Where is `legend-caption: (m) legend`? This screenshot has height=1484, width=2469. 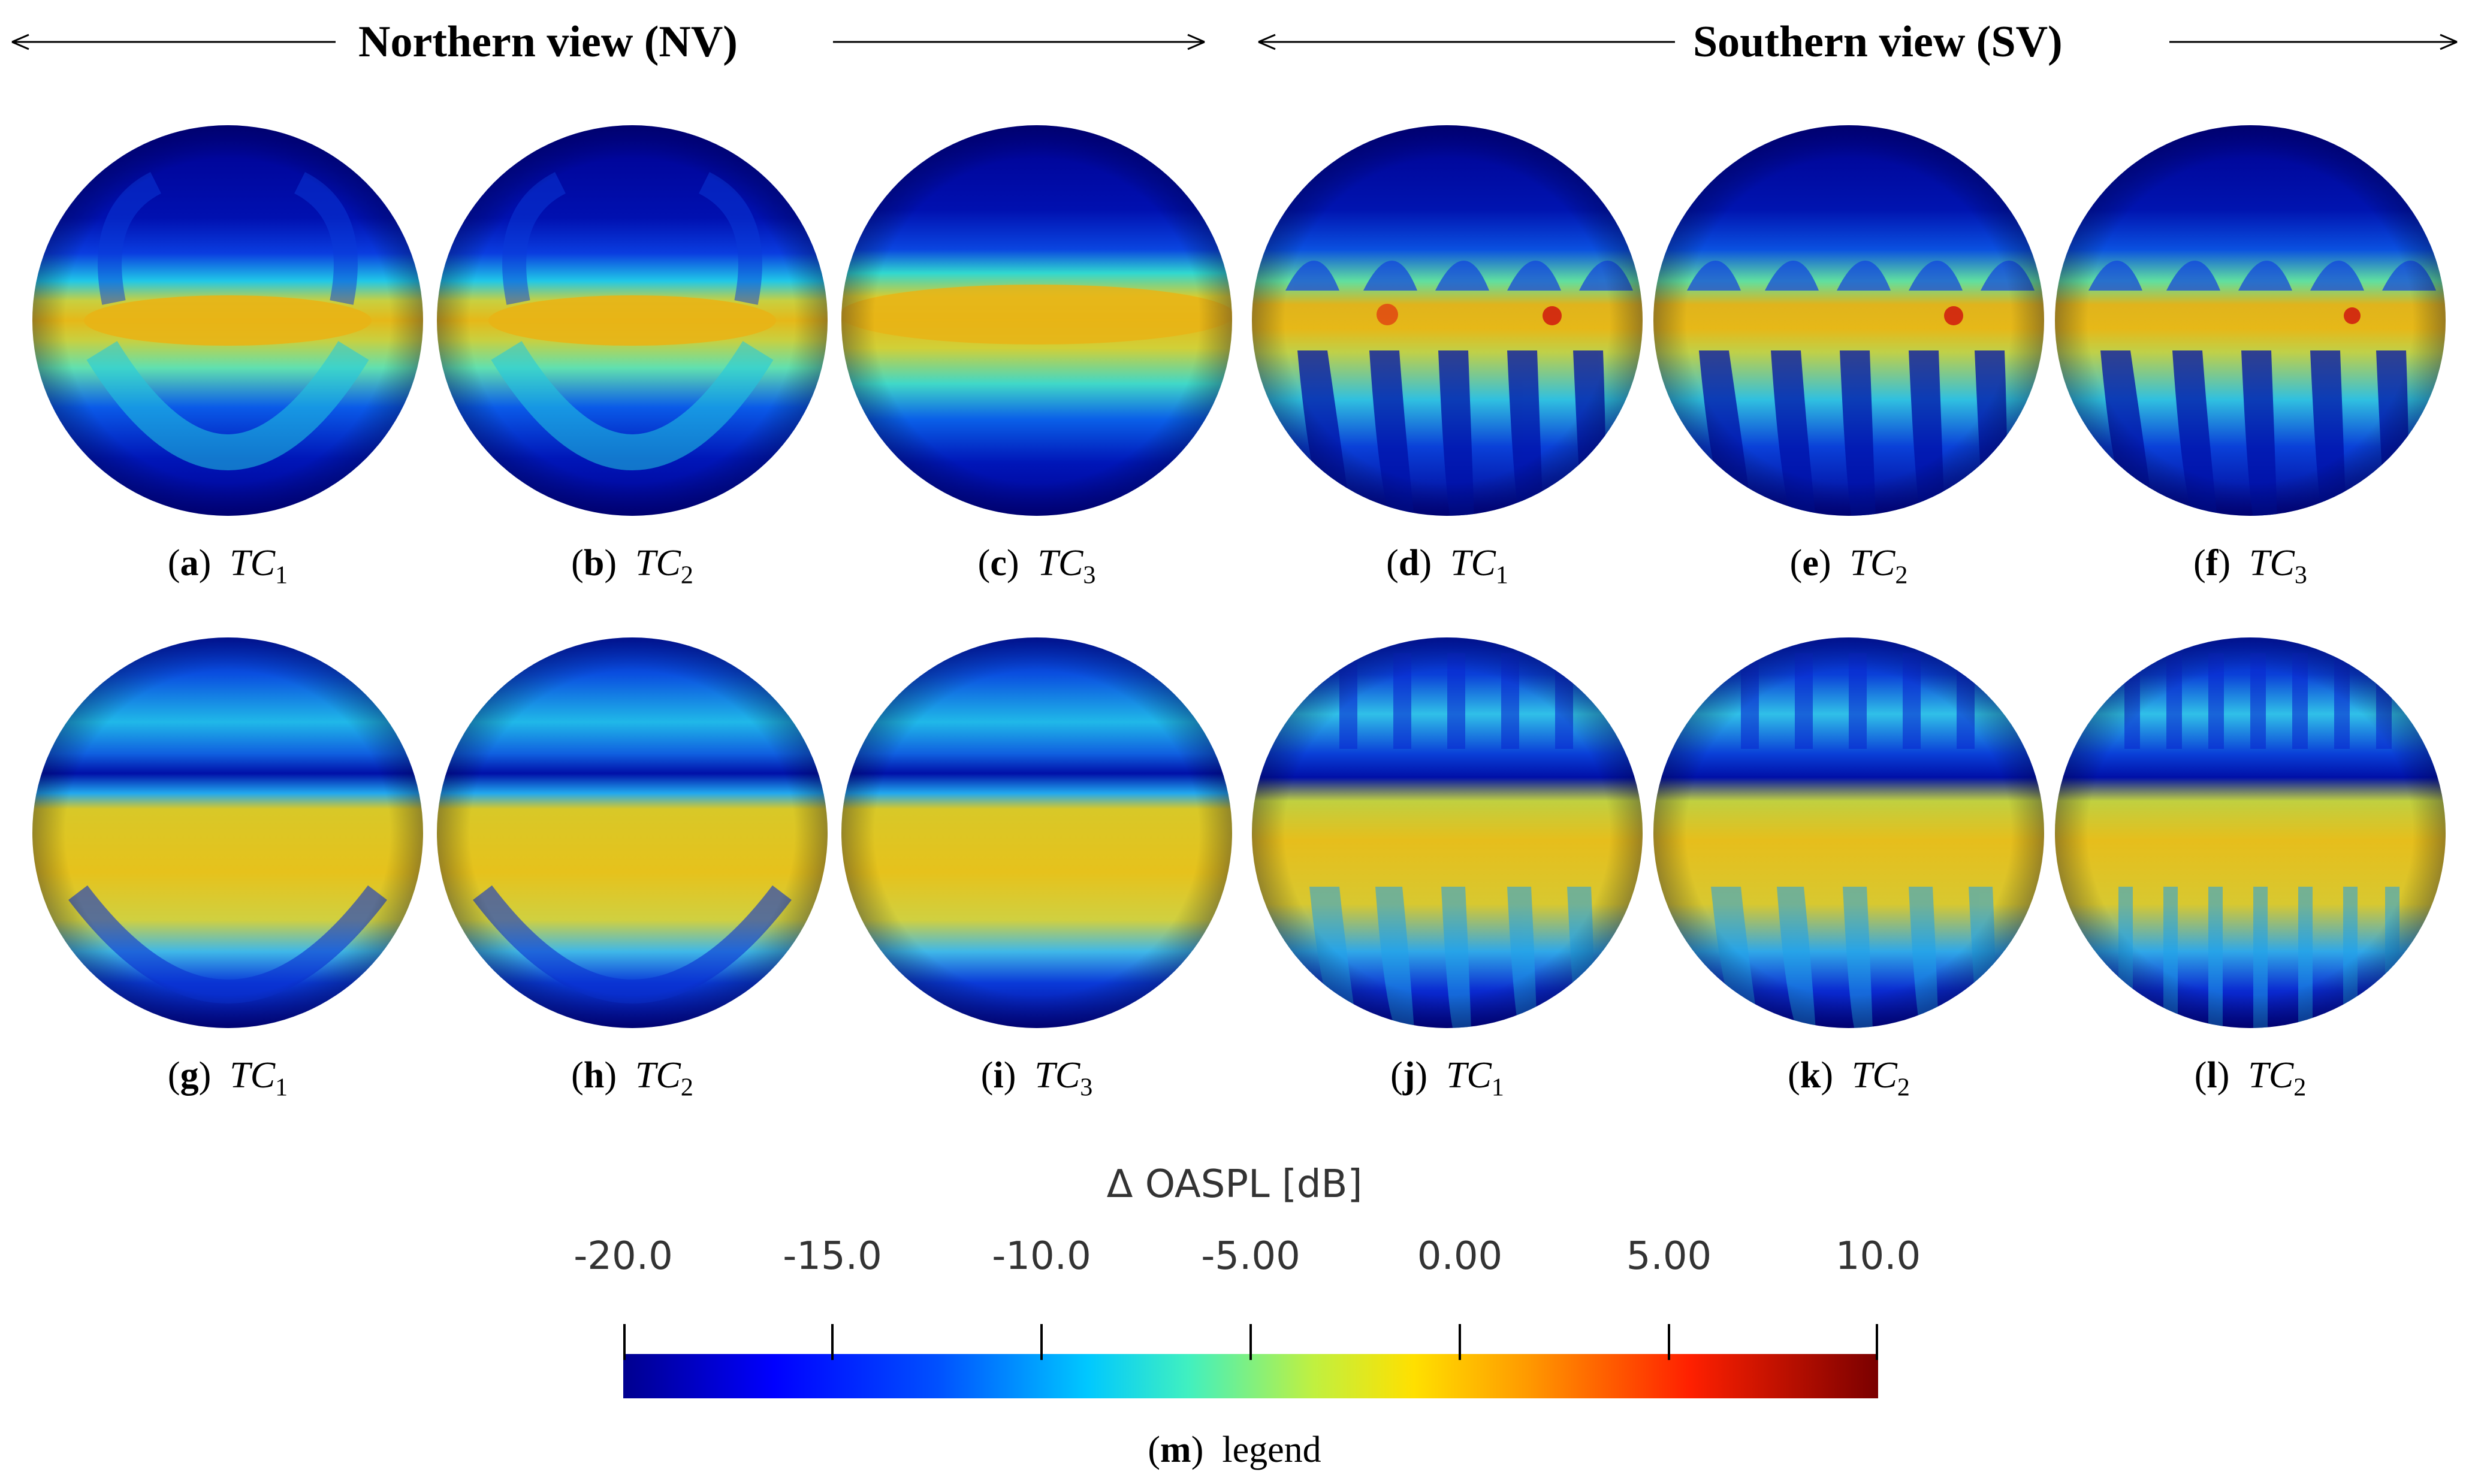
legend-caption: (m) legend is located at coordinates (1234, 1449).